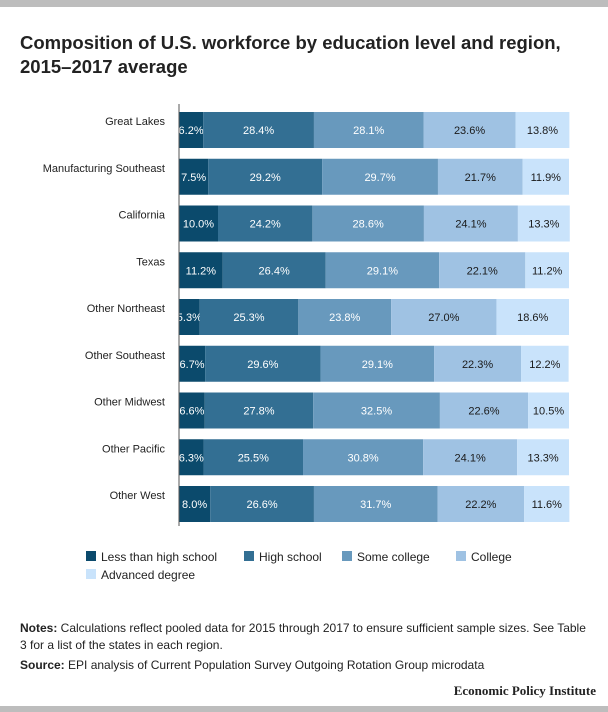 The height and width of the screenshot is (712, 608). I want to click on data-label: 26.4%, so click(274, 271).